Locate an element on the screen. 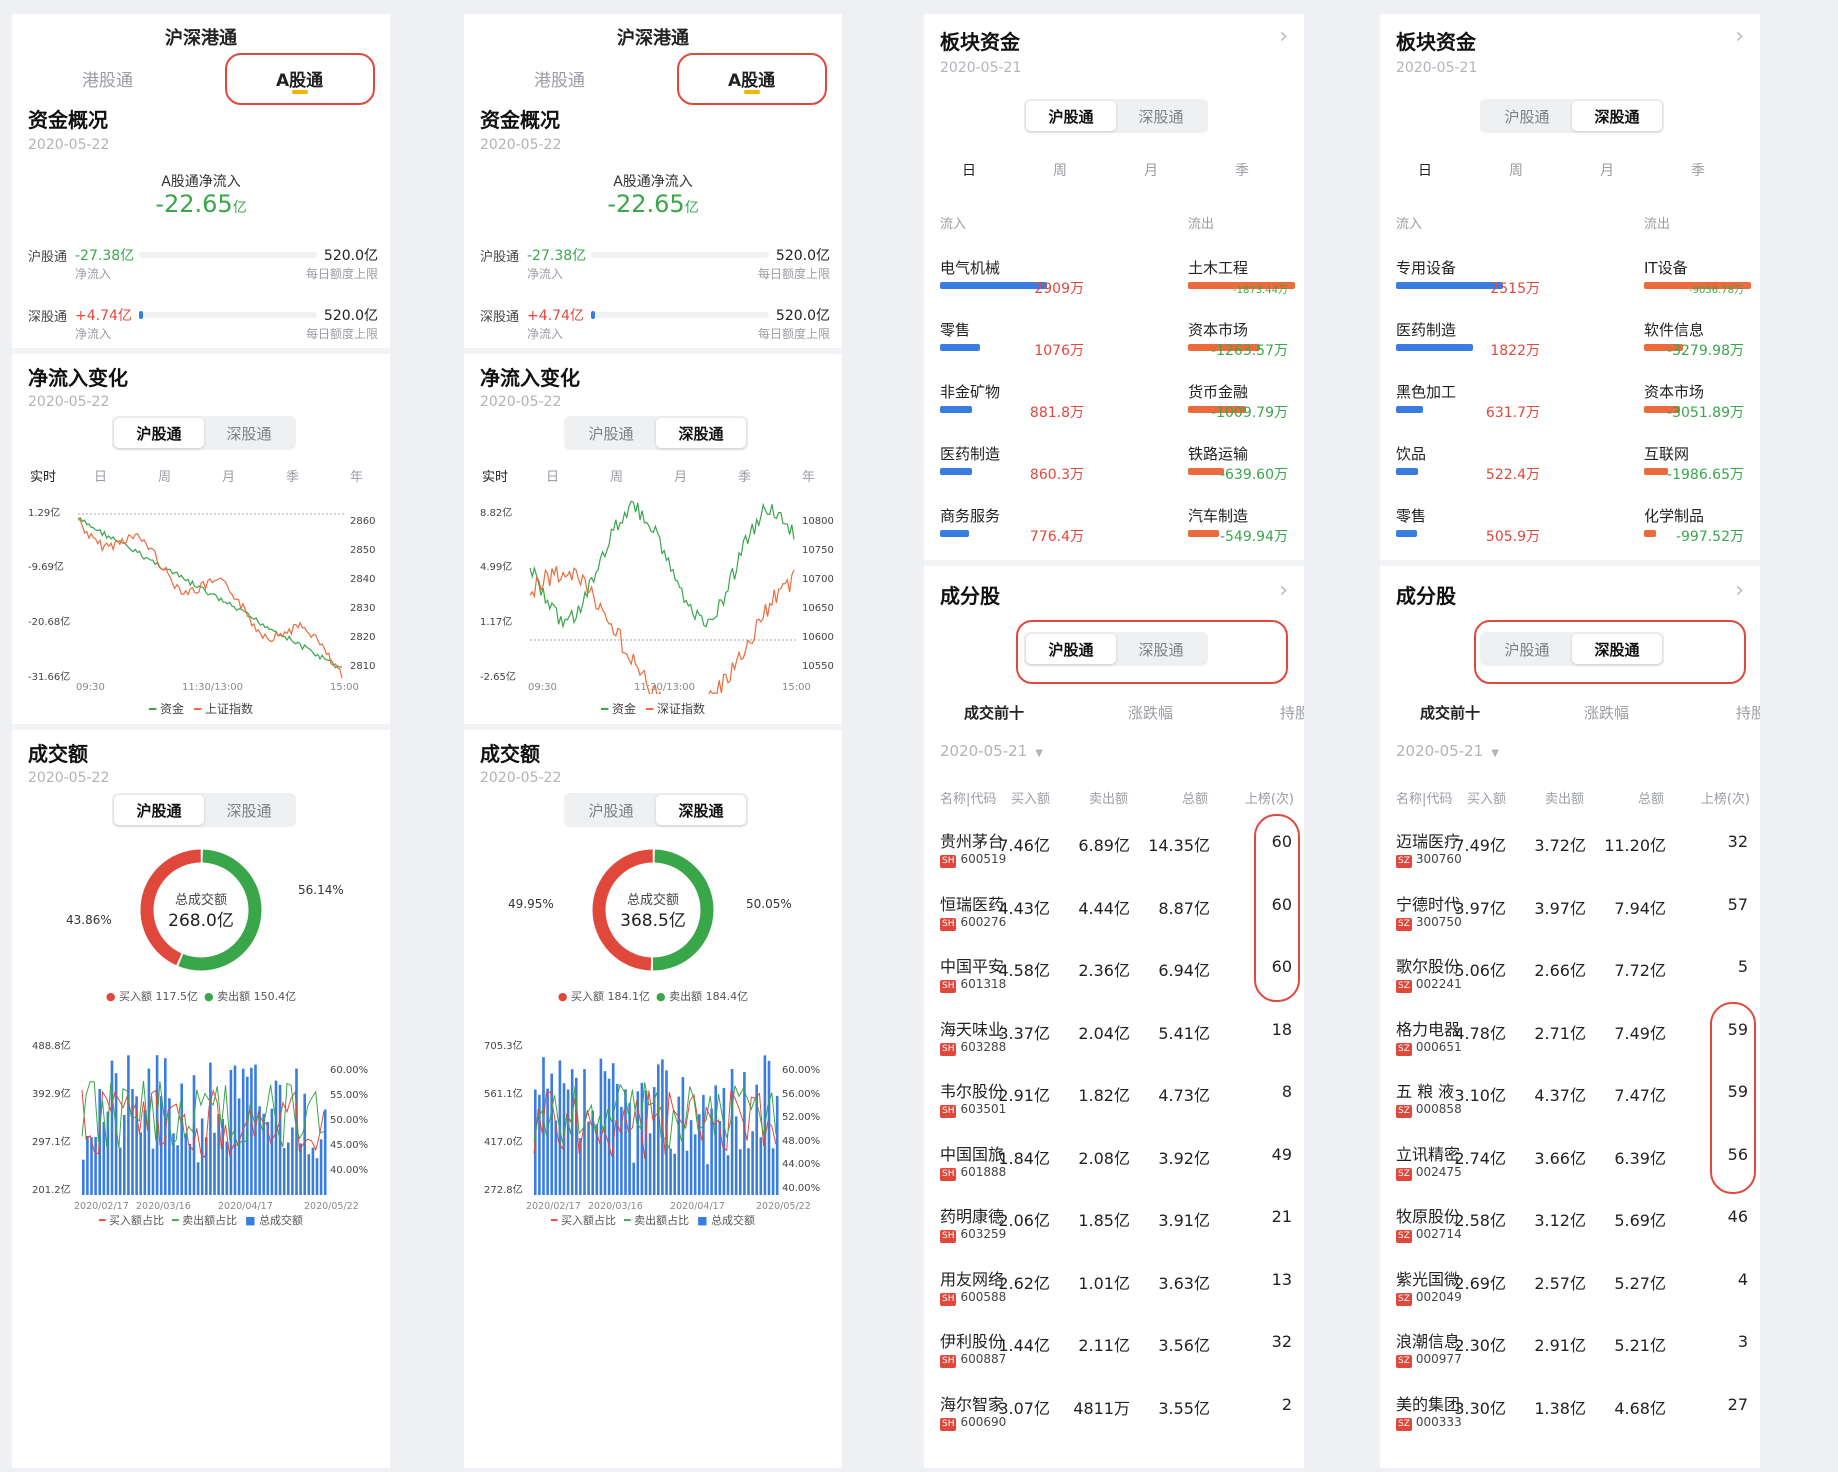 This screenshot has height=1472, width=1838. table-row: 五 粮 液 SZ 000858 3.10亿 4.37亿 7.47亿 59 is located at coordinates (1570, 1105).